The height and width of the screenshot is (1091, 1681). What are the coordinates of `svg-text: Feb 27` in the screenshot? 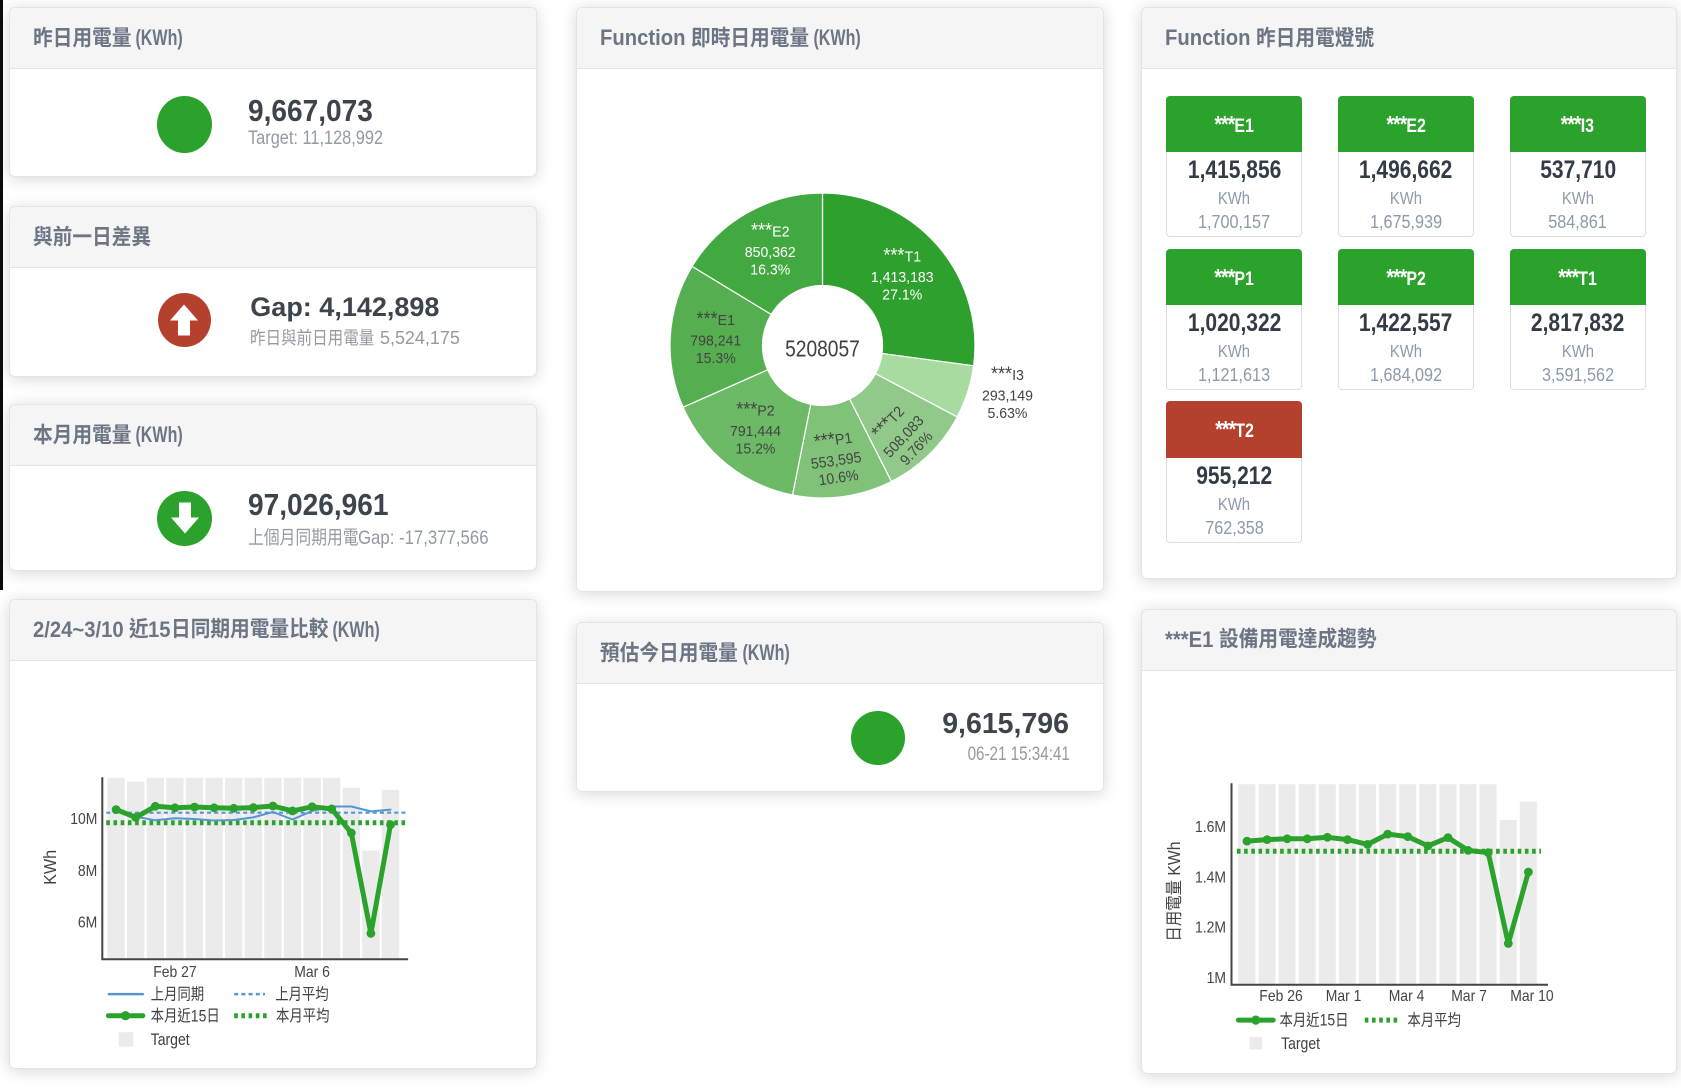 It's located at (174, 972).